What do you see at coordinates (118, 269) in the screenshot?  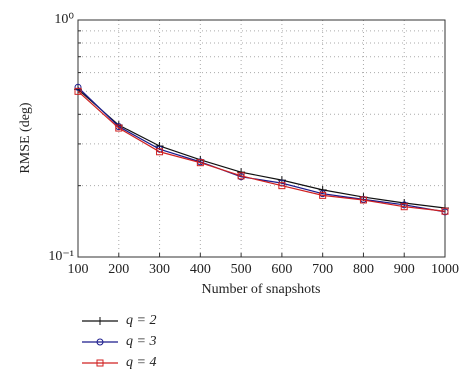 I see `x-tick-label: 200` at bounding box center [118, 269].